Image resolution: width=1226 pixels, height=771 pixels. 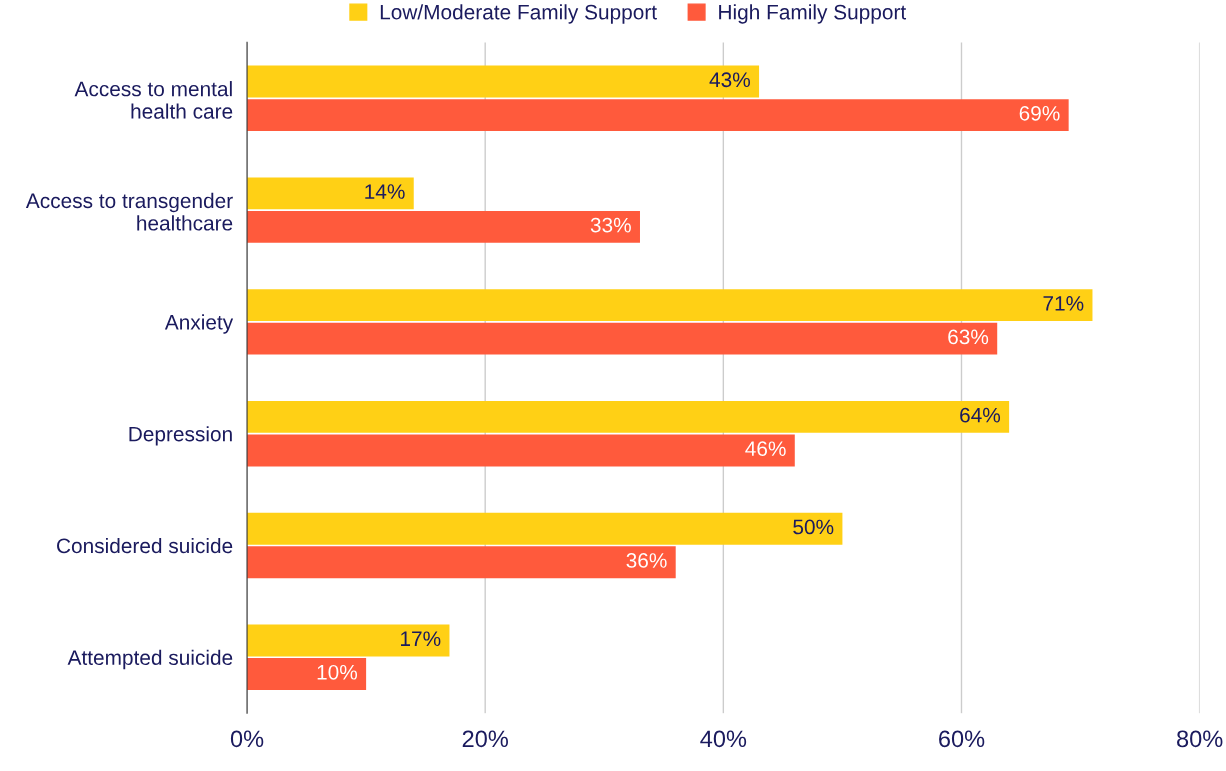 What do you see at coordinates (1063, 303) in the screenshot?
I see `data-label: 71%` at bounding box center [1063, 303].